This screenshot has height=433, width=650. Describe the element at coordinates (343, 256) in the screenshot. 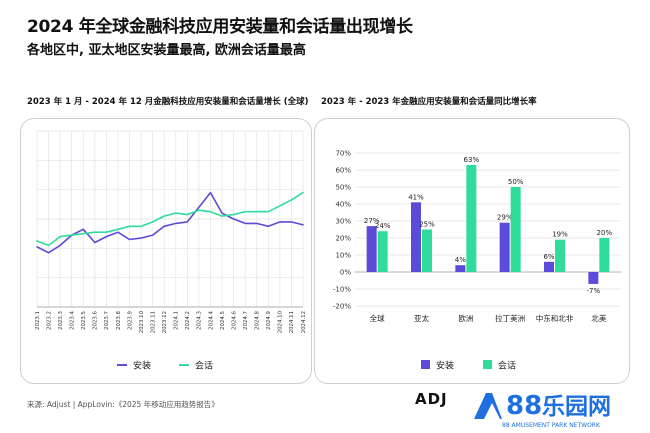

I see `y-tick-label: 10%` at that location.